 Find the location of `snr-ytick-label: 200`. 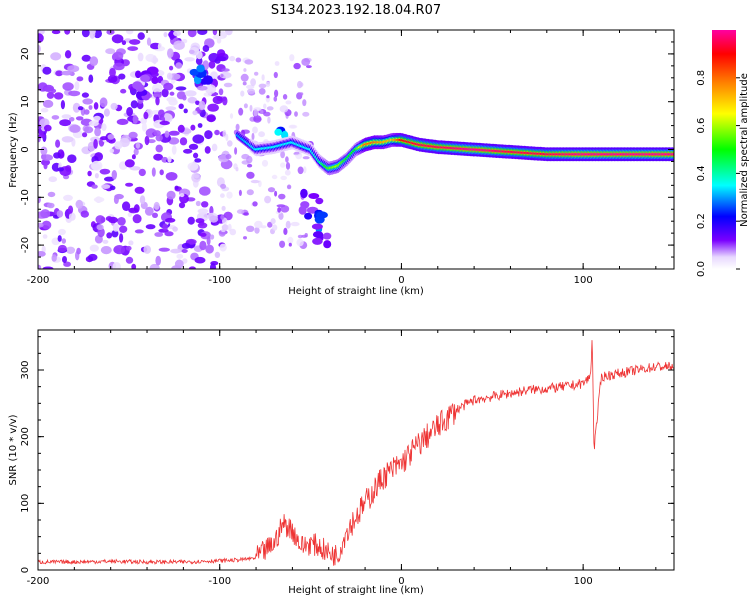

snr-ytick-label: 200 is located at coordinates (25, 436).